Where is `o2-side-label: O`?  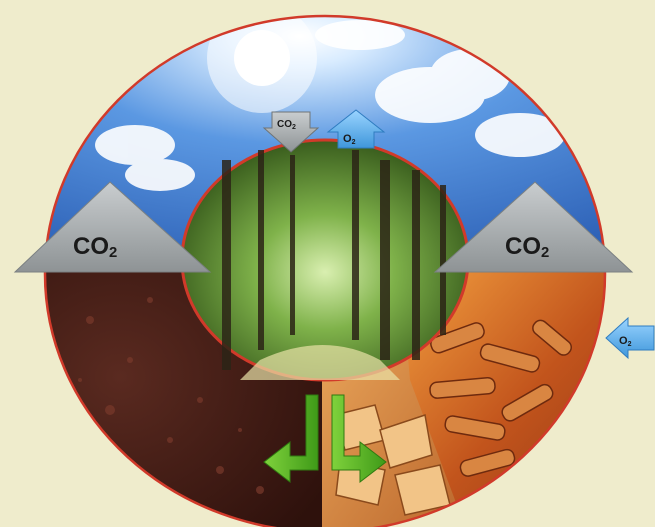 o2-side-label: O is located at coordinates (623, 341).